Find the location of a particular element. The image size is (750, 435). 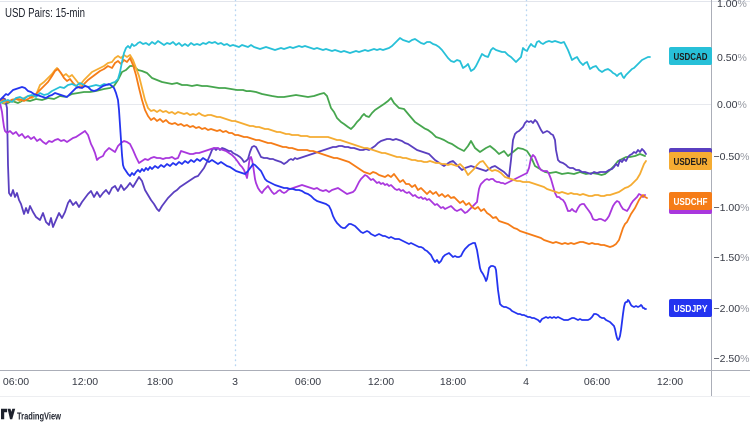

svg-text: USD Pairs: 15-min is located at coordinates (45, 12).